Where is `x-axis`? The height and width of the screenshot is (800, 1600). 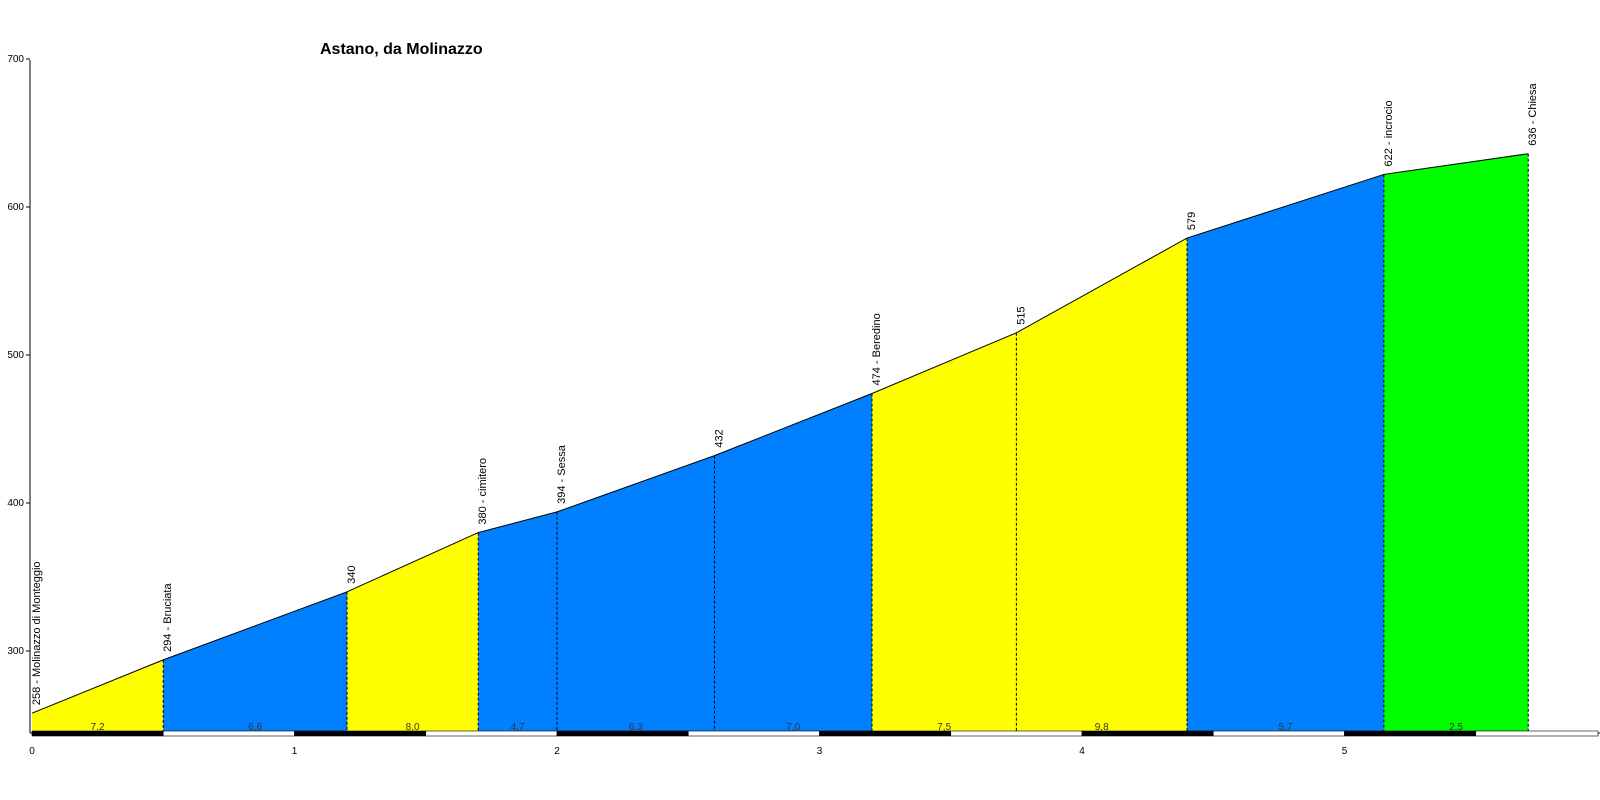 x-axis is located at coordinates (815, 733).